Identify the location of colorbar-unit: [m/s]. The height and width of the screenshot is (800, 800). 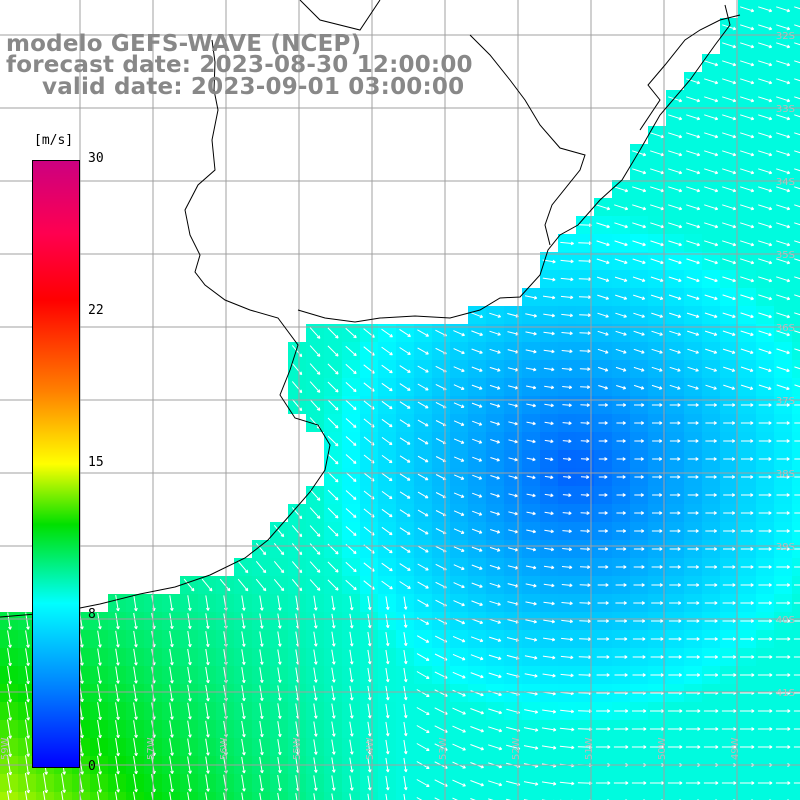
(54, 140).